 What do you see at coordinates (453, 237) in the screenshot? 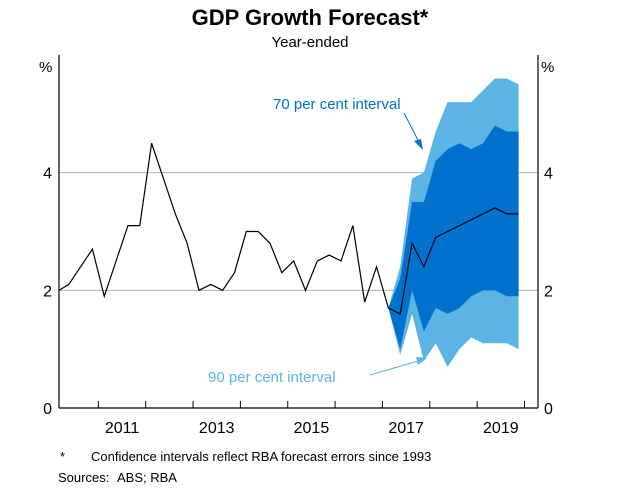
I see `band-70-interval` at bounding box center [453, 237].